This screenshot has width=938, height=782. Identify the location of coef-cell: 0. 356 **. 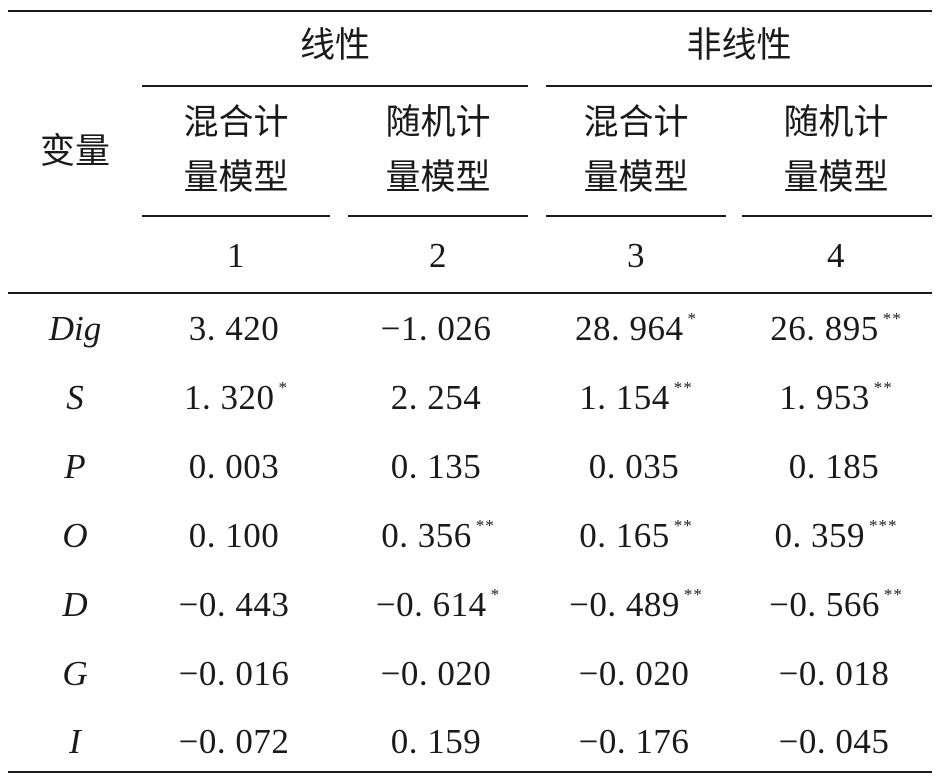
(438, 536).